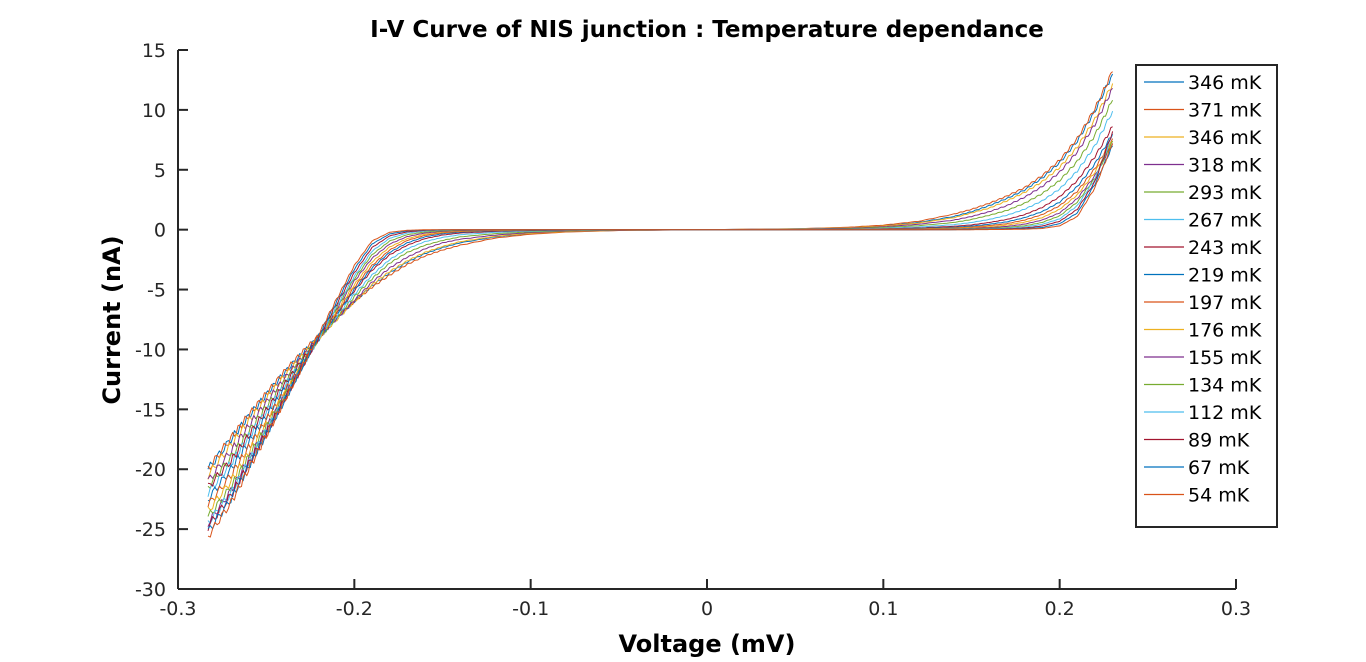 This screenshot has width=1366, height=662. What do you see at coordinates (354, 609) in the screenshot?
I see `x-tick-label: -0.2` at bounding box center [354, 609].